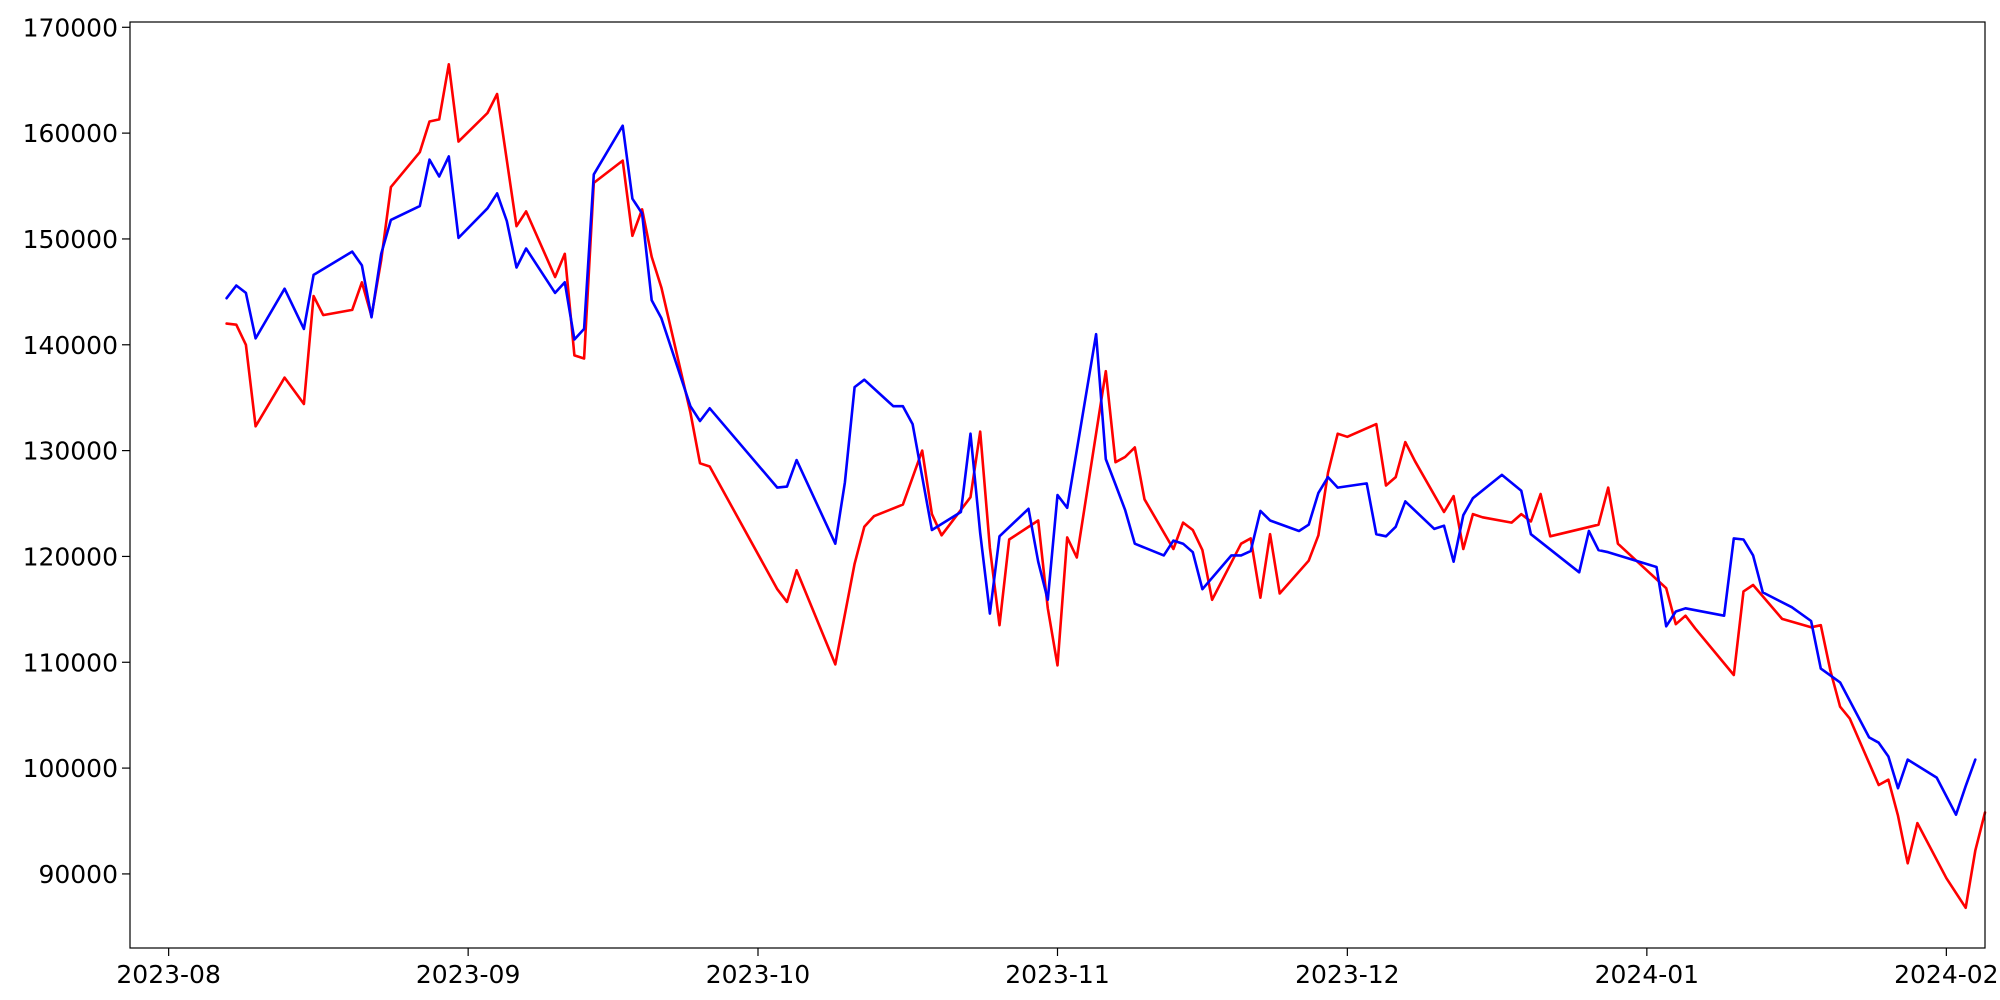  What do you see at coordinates (70, 345) in the screenshot?
I see `y-tick-label: 140000` at bounding box center [70, 345].